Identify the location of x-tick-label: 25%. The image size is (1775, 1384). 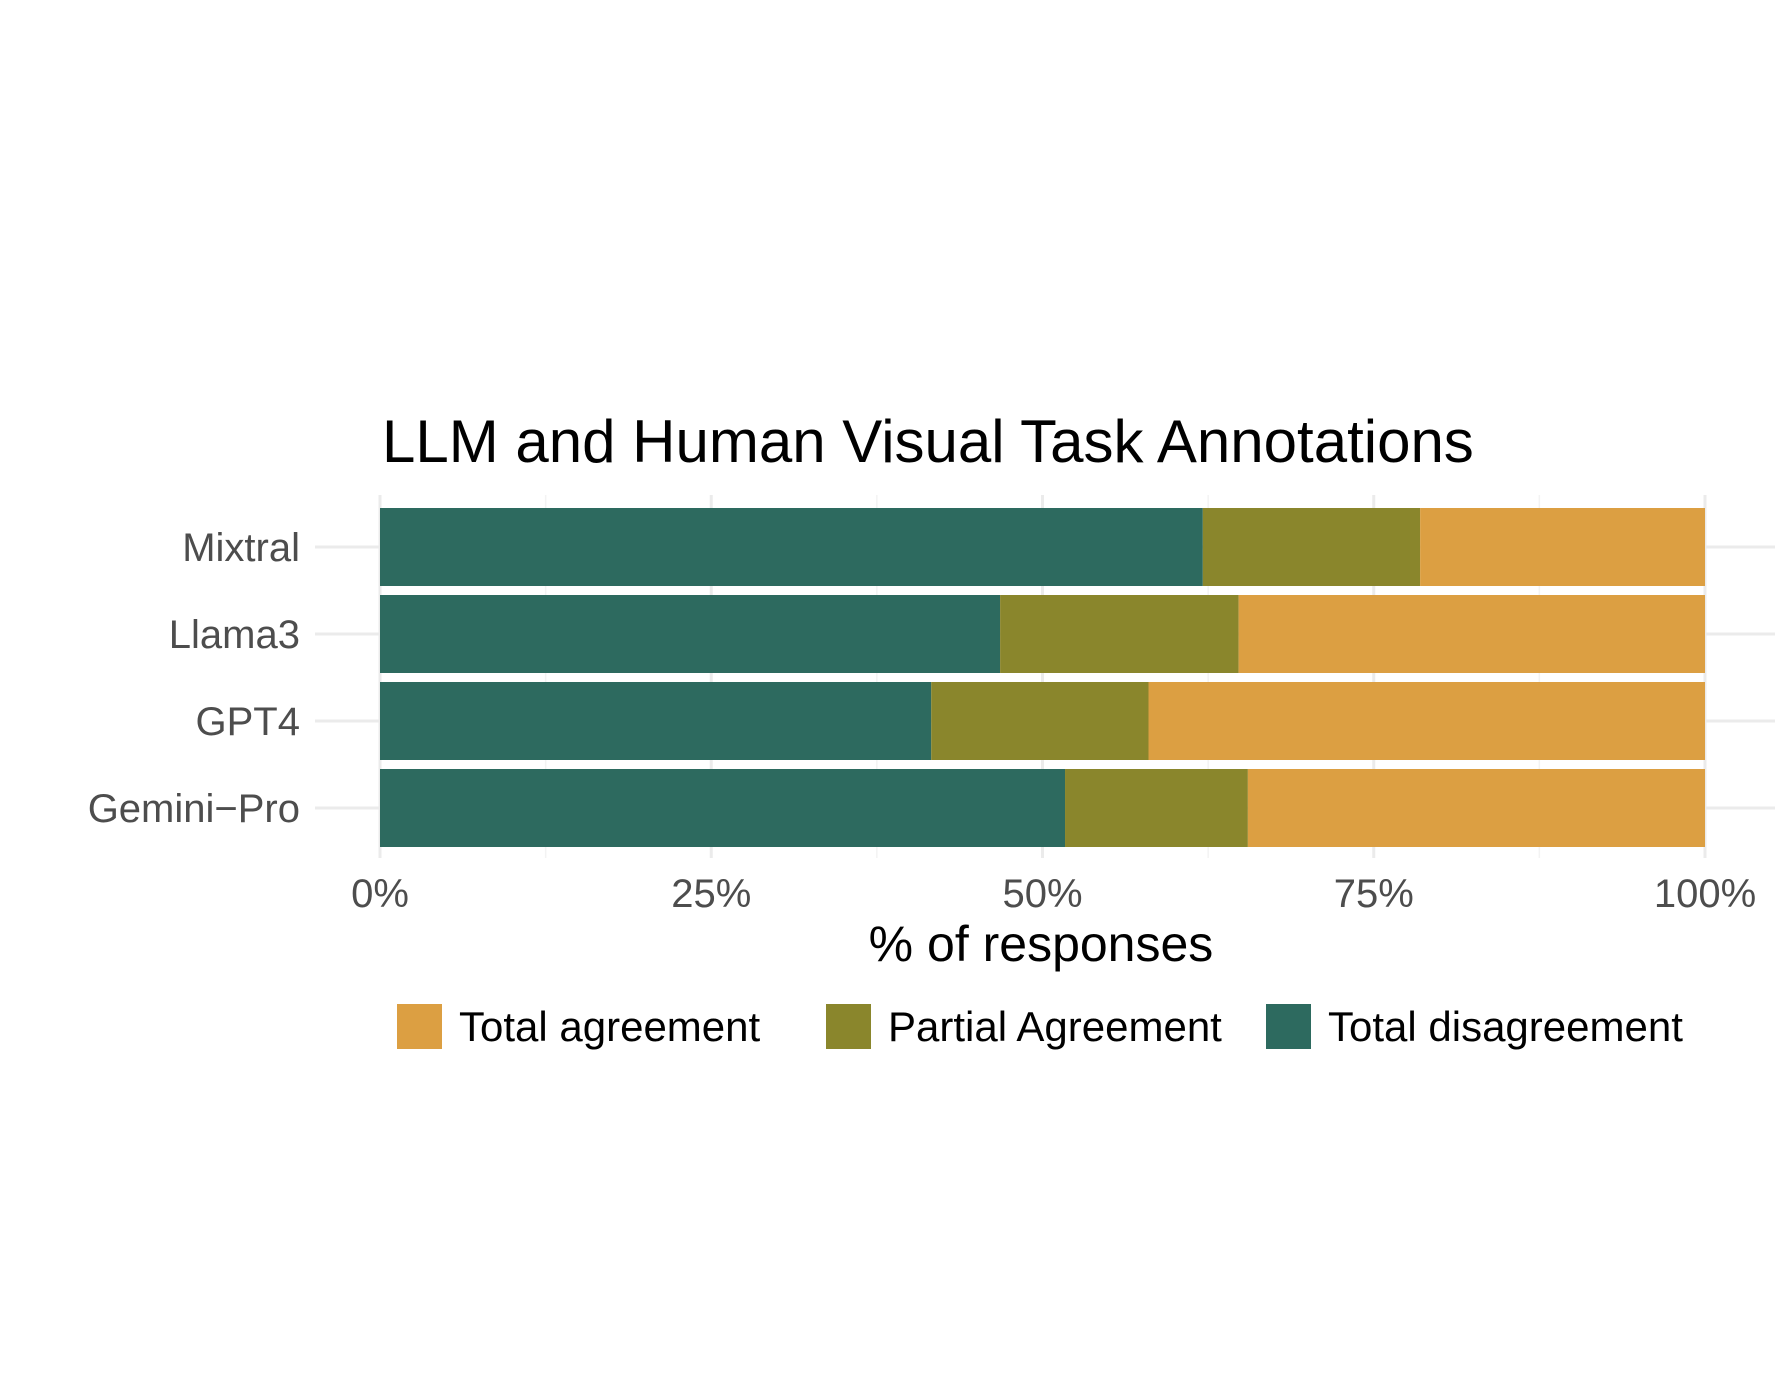
(711, 894).